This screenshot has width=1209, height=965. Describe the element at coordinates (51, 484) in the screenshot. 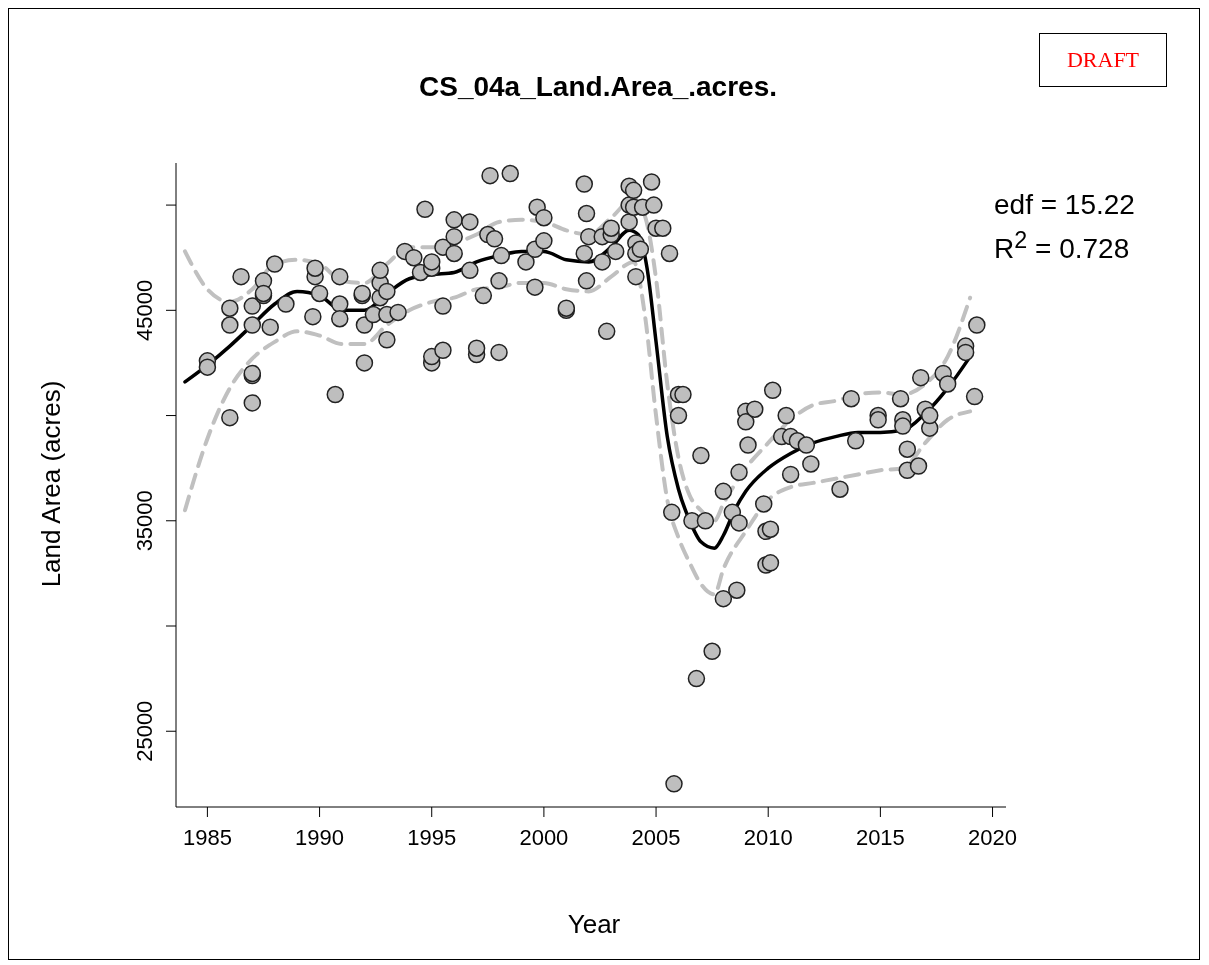

I see `y-axis-title: Land Area (acres)` at that location.